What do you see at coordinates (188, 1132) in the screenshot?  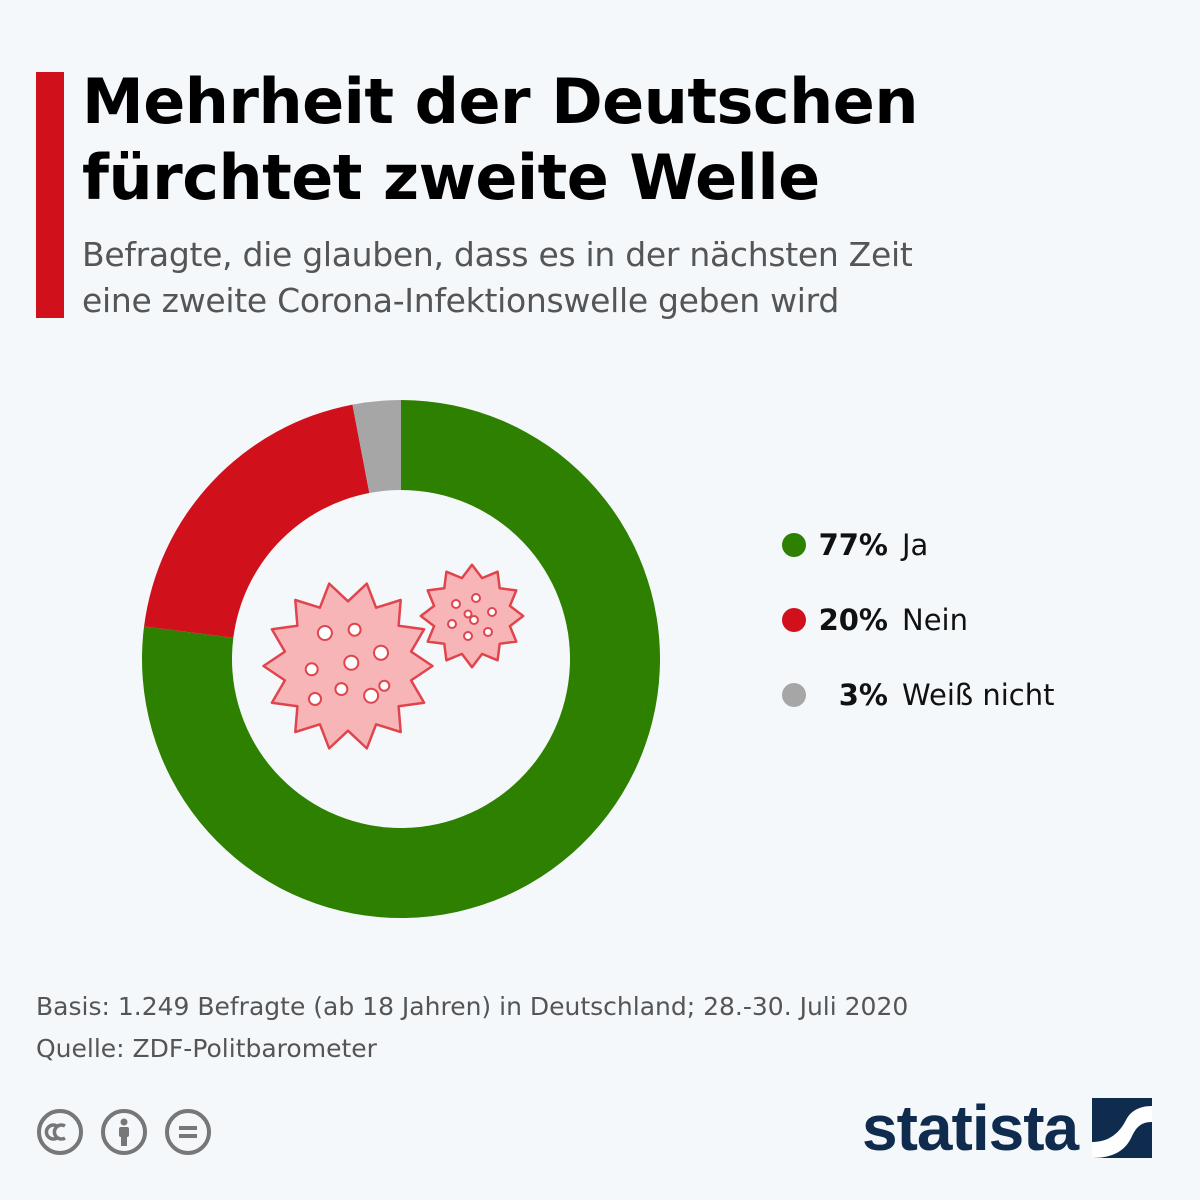 I see `no-derivatives-icon` at bounding box center [188, 1132].